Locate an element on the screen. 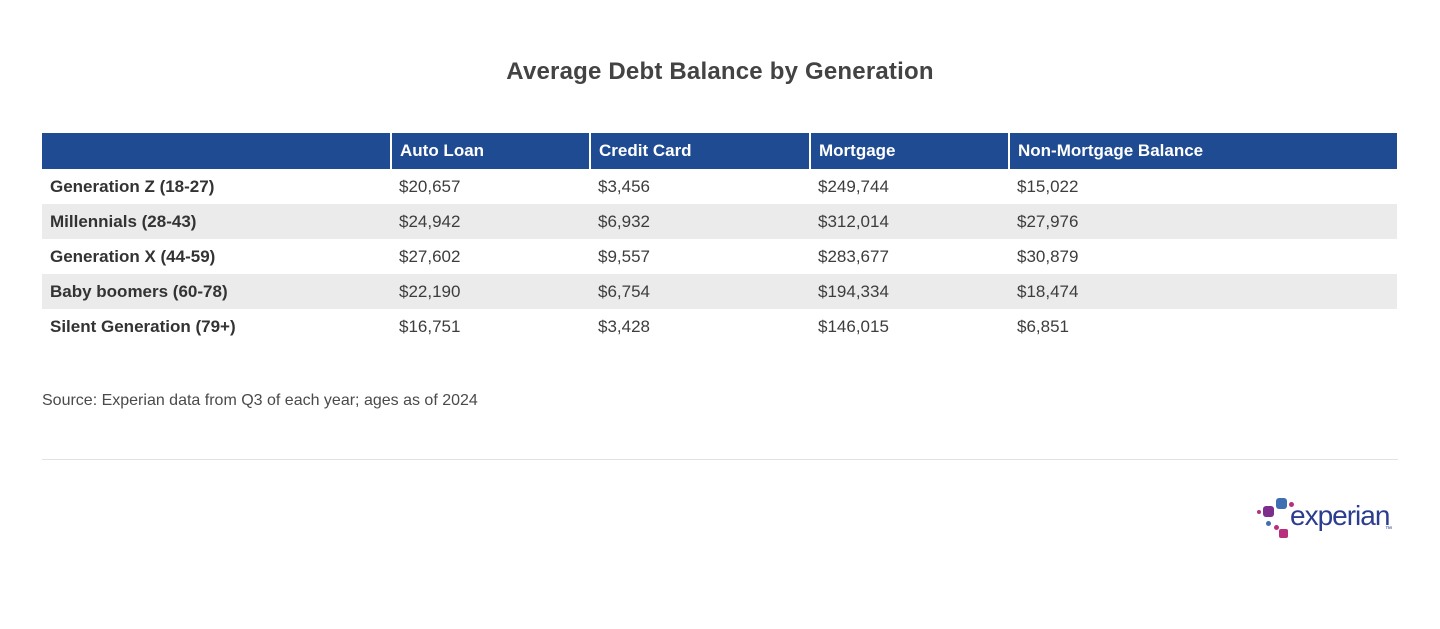 This screenshot has width=1440, height=629. cell-credit-card: $3,456 is located at coordinates (624, 186).